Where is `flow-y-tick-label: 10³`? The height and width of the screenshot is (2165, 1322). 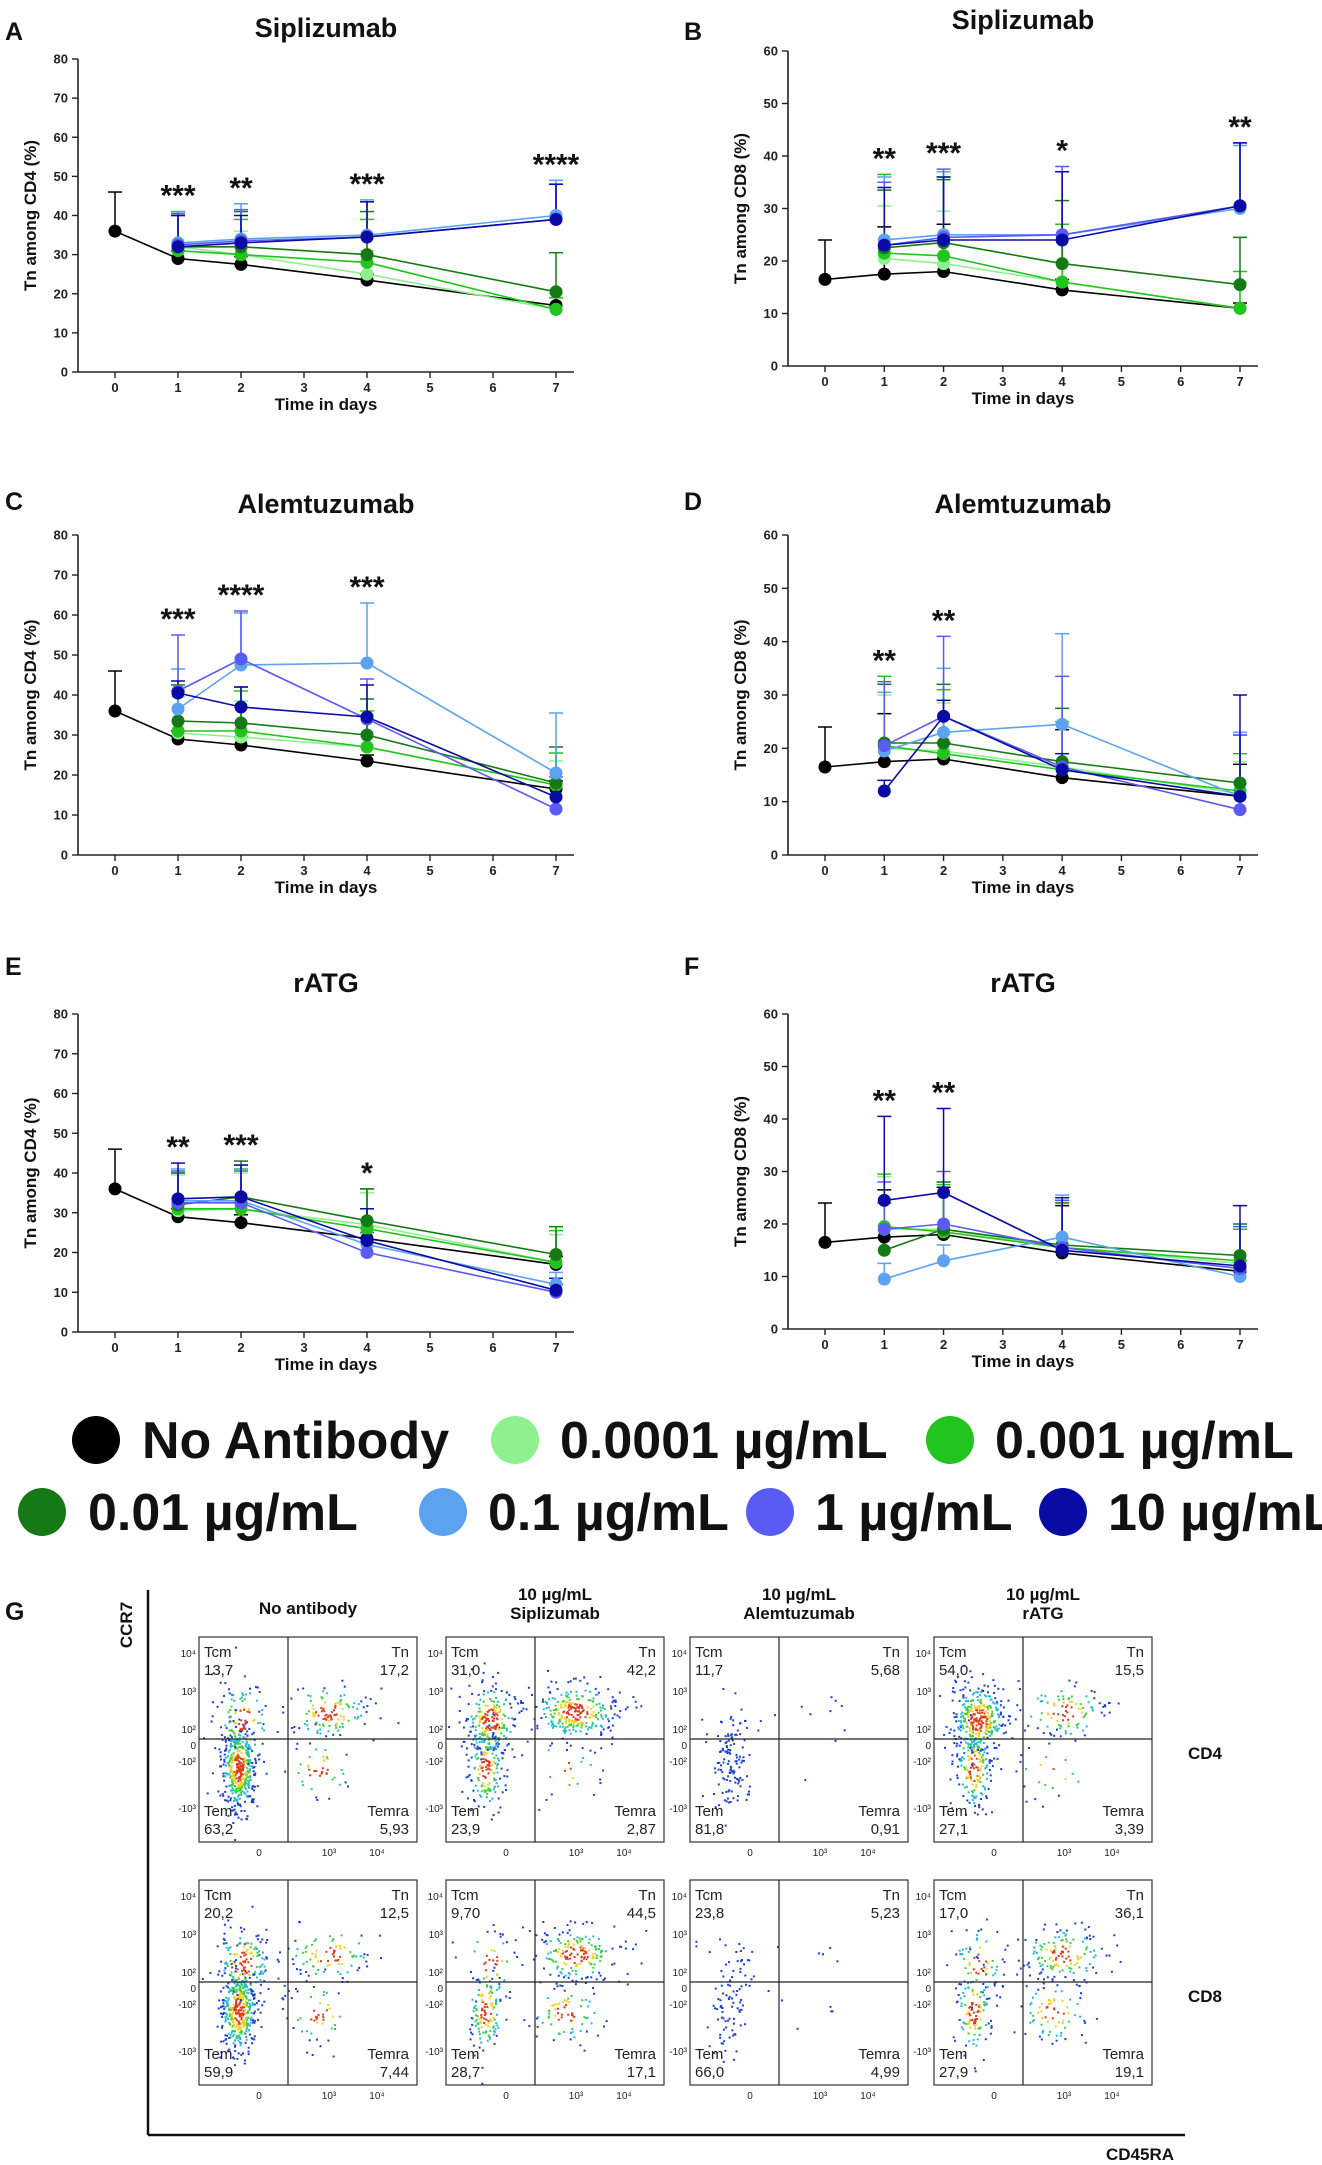
flow-y-tick-label: 10³ is located at coordinates (189, 1935).